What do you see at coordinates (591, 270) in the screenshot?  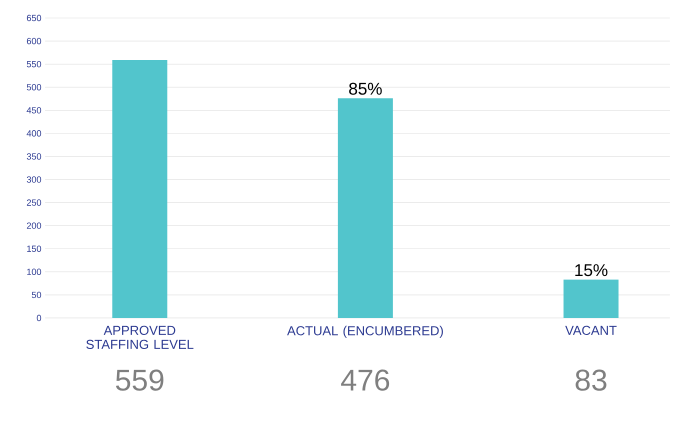 I see `annotation: 15%` at bounding box center [591, 270].